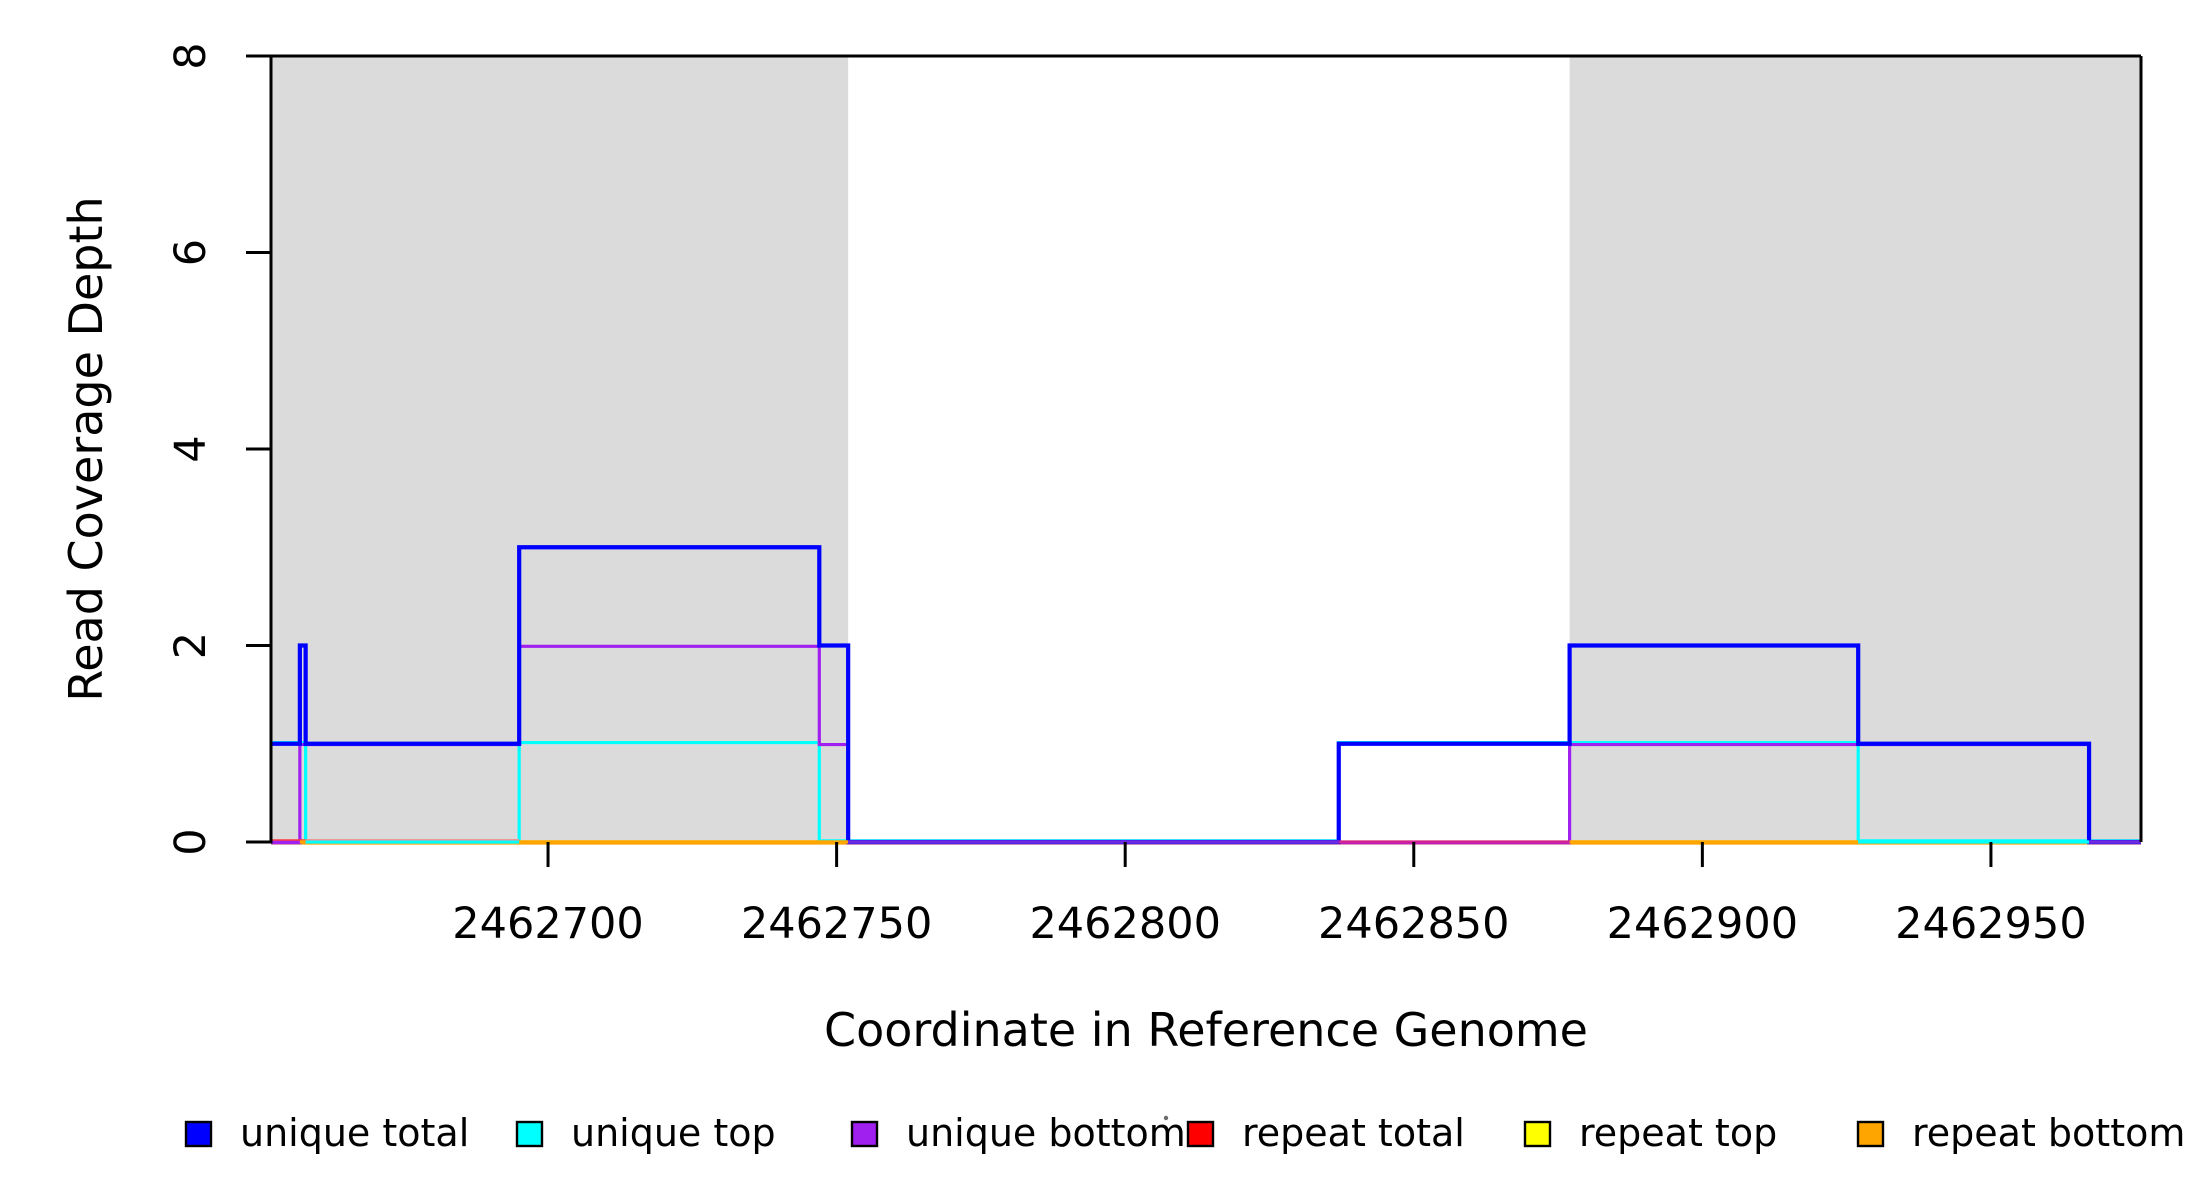 The image size is (2200, 1200). I want to click on y-axis-title: Read Coverage Depth, so click(86, 448).